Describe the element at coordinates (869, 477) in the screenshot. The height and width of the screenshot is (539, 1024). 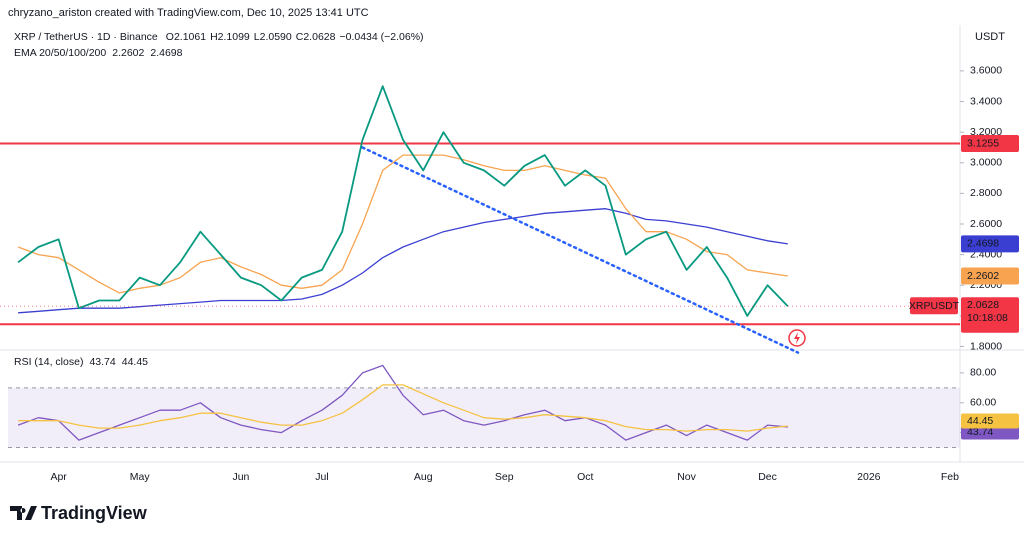
I see `x-tick-label: 2026` at that location.